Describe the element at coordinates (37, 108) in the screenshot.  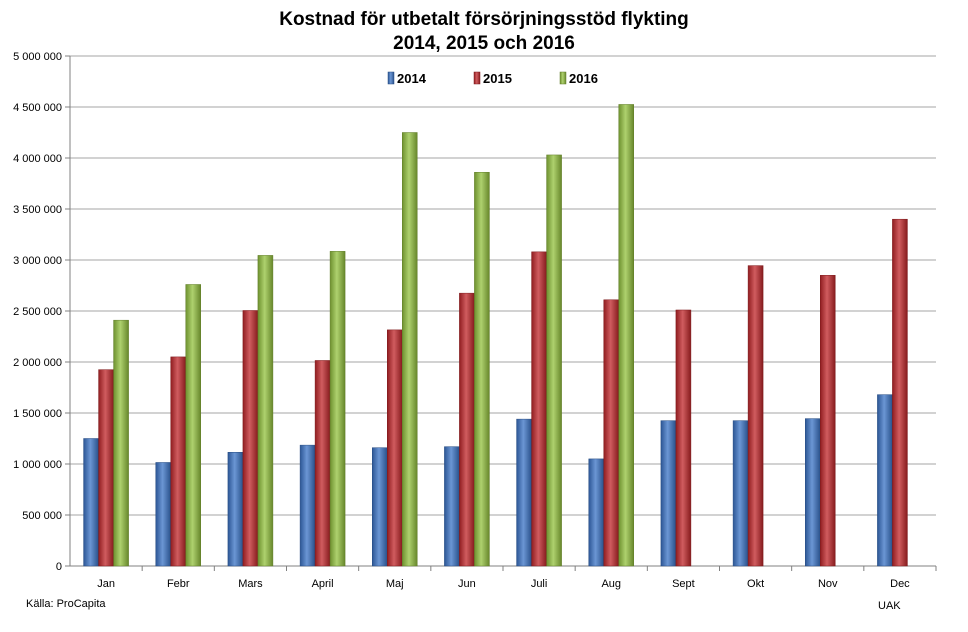
I see `y-tick-label: 4 500 000` at that location.